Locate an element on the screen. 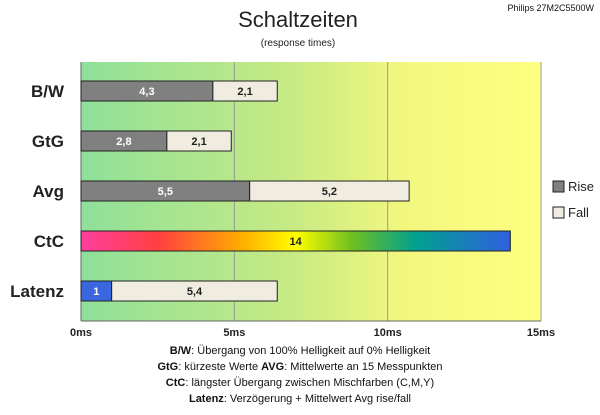 Image resolution: width=600 pixels, height=415 pixels. x-axis: 0ms 5ms 10ms 15ms is located at coordinates (312, 333).